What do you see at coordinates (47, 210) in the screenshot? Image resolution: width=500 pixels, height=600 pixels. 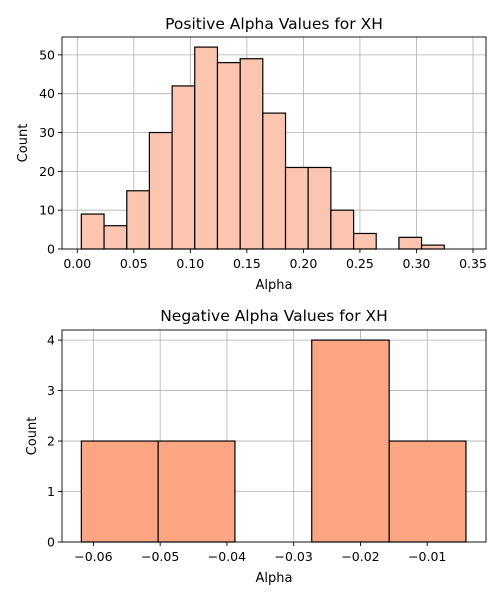 I see `y-tick-label: 10` at bounding box center [47, 210].